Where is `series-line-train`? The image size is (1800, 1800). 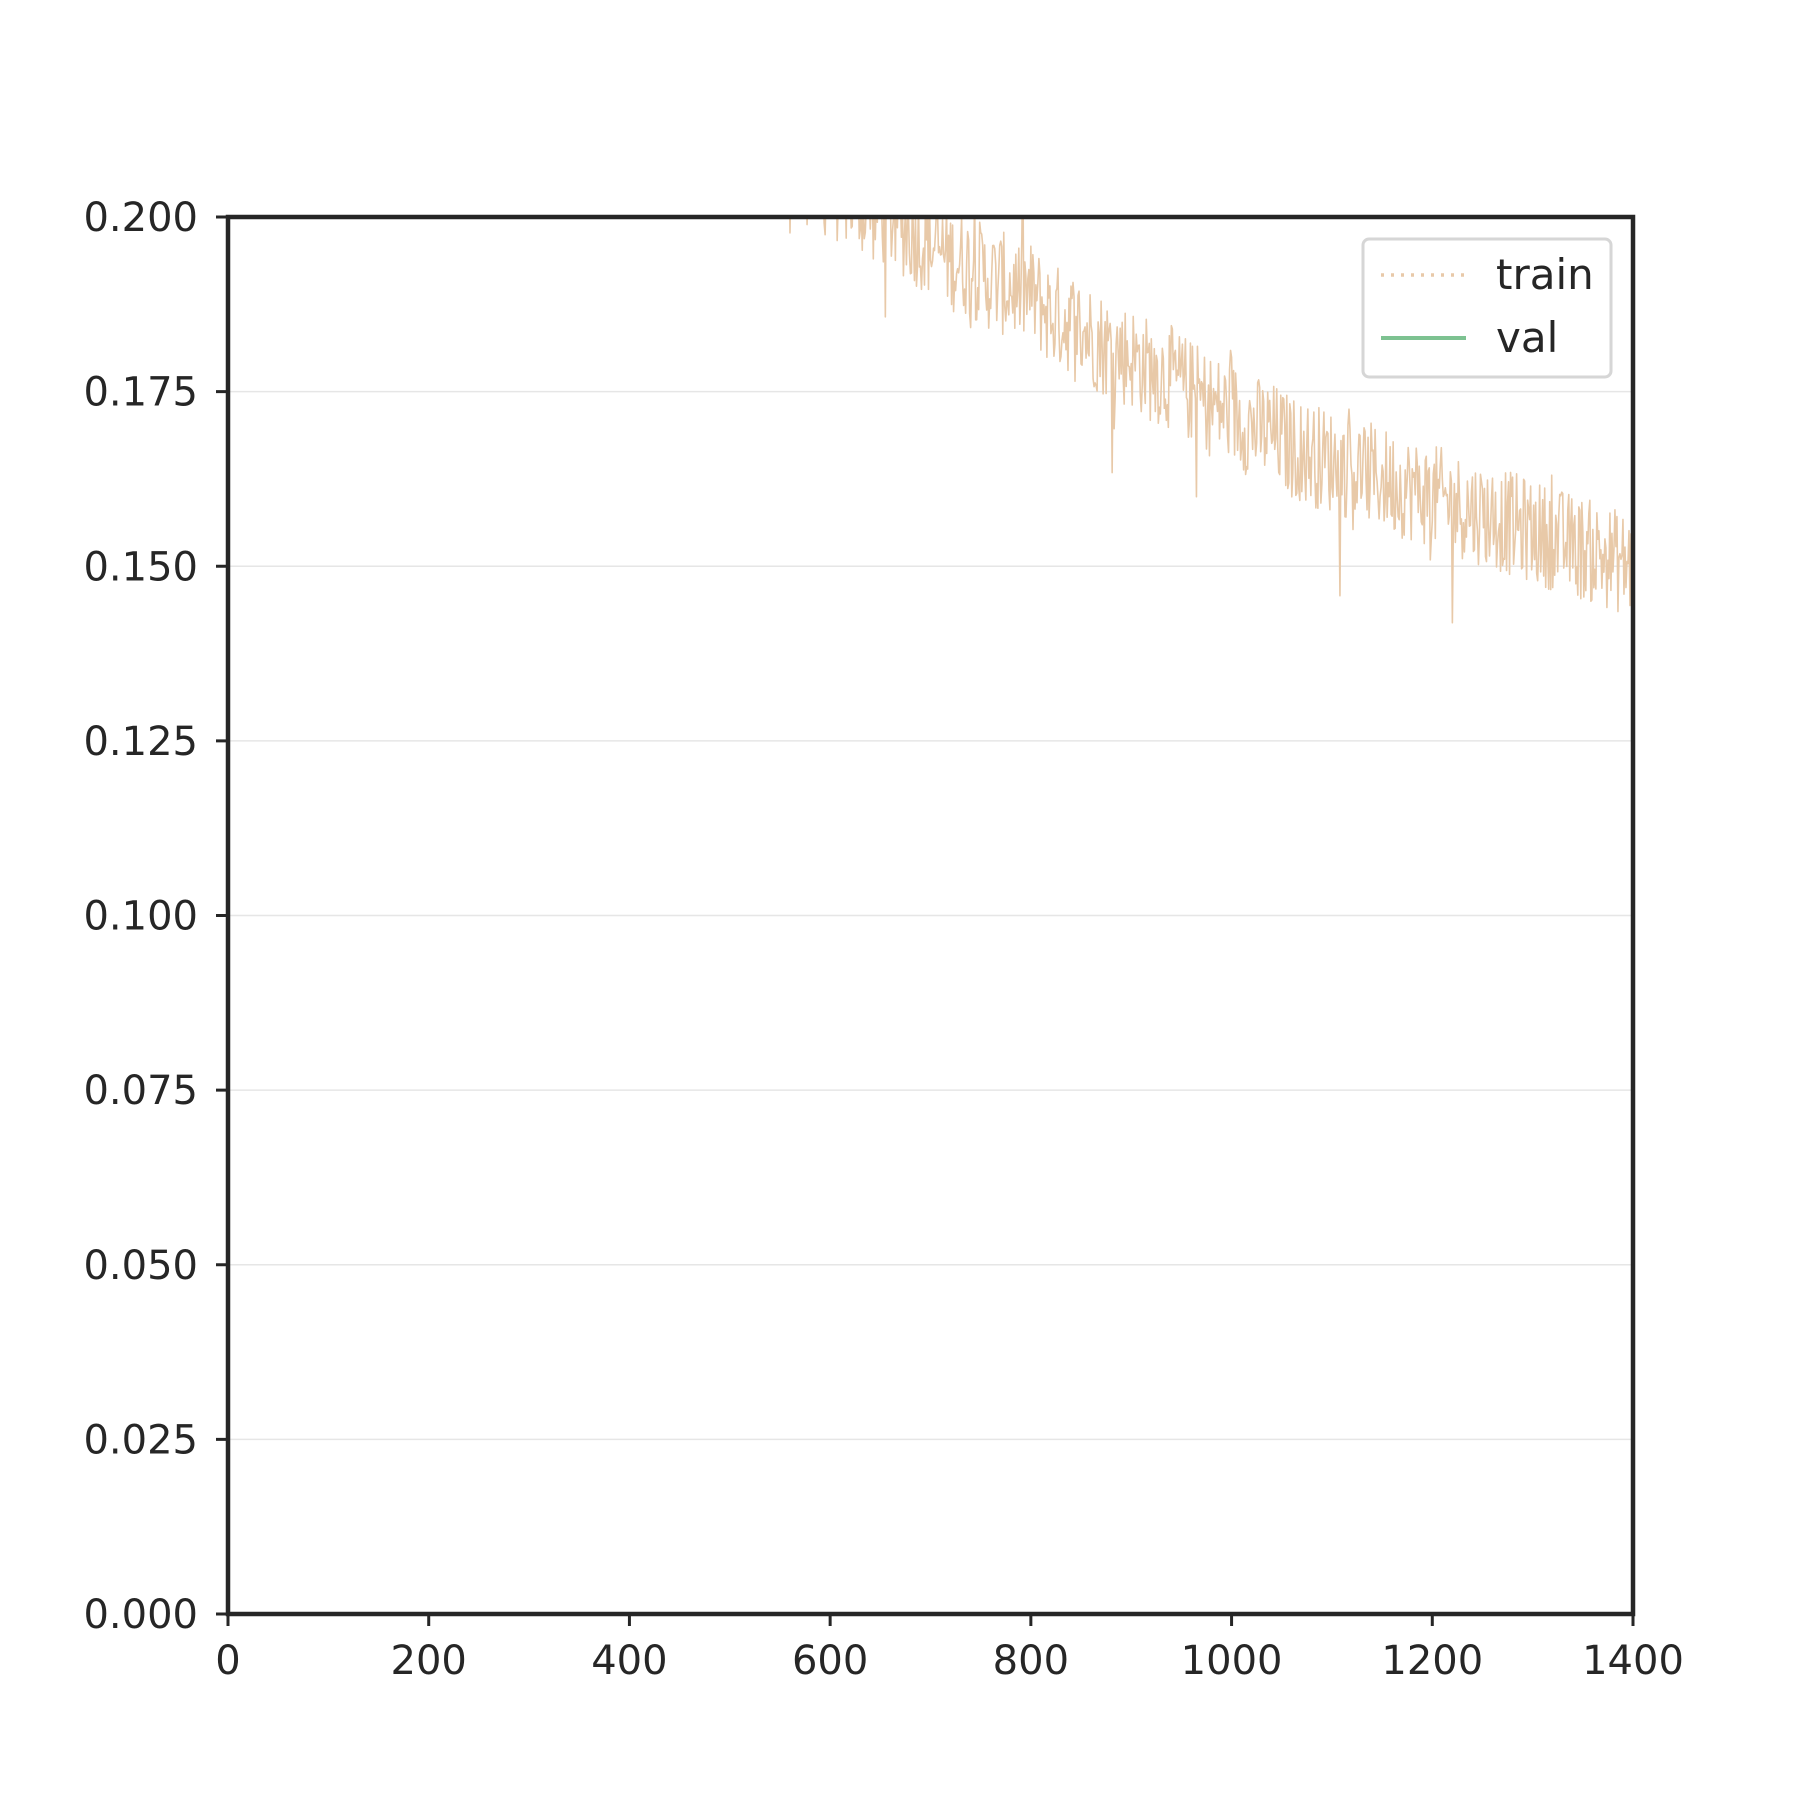 series-line-train is located at coordinates (1211, 420).